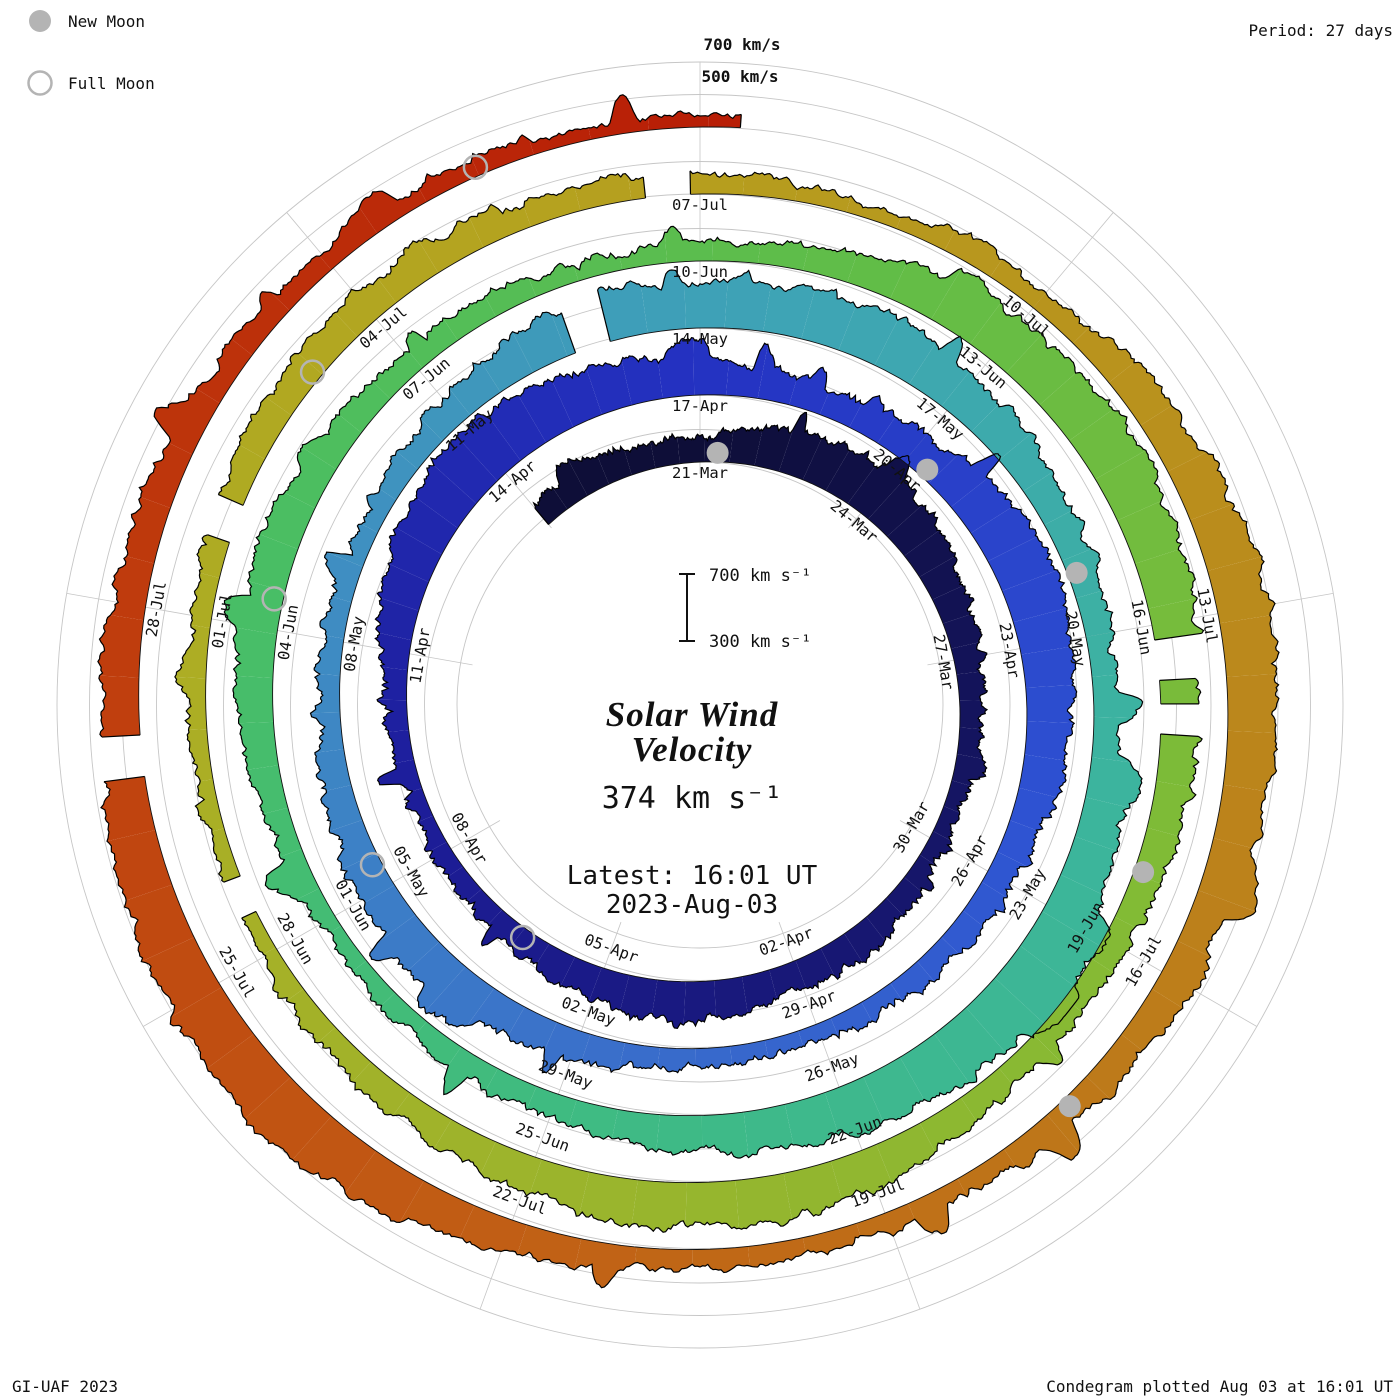 This screenshot has width=1400, height=1400. I want to click on plotted-label: Condegram plotted Aug 03 at 16:01 UT, so click(1219, 1386).